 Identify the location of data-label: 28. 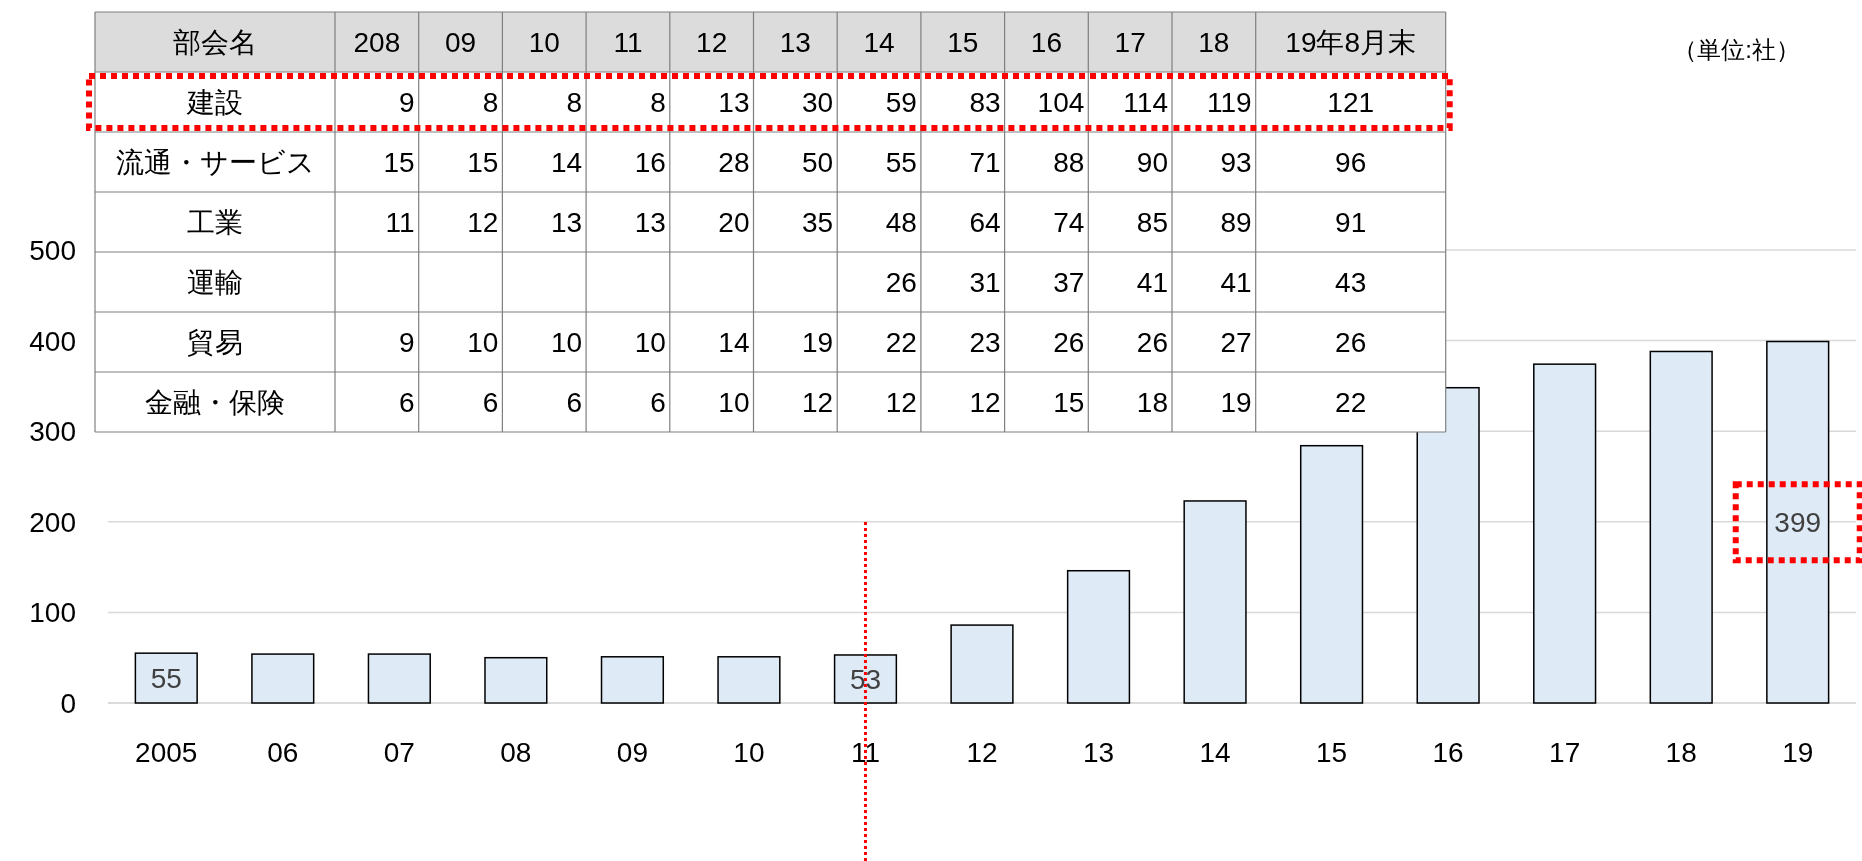
(734, 162).